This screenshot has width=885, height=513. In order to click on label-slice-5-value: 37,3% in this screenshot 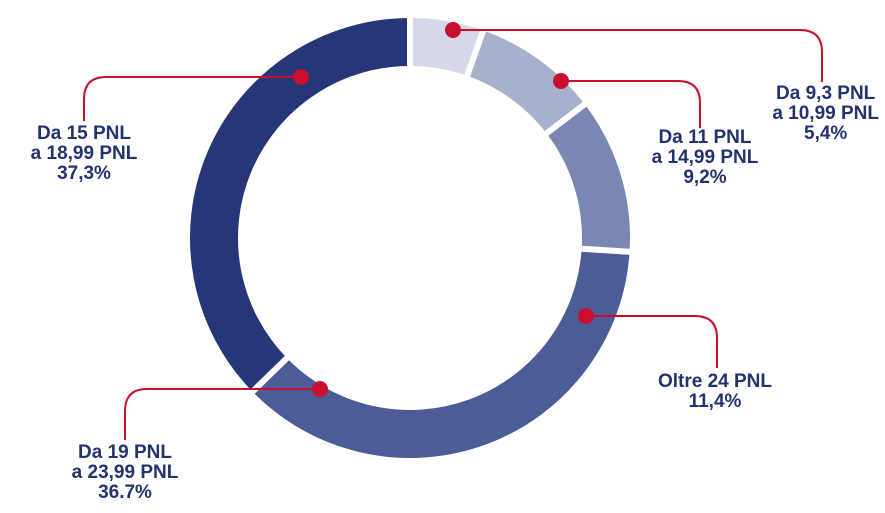, I will do `click(84, 173)`.